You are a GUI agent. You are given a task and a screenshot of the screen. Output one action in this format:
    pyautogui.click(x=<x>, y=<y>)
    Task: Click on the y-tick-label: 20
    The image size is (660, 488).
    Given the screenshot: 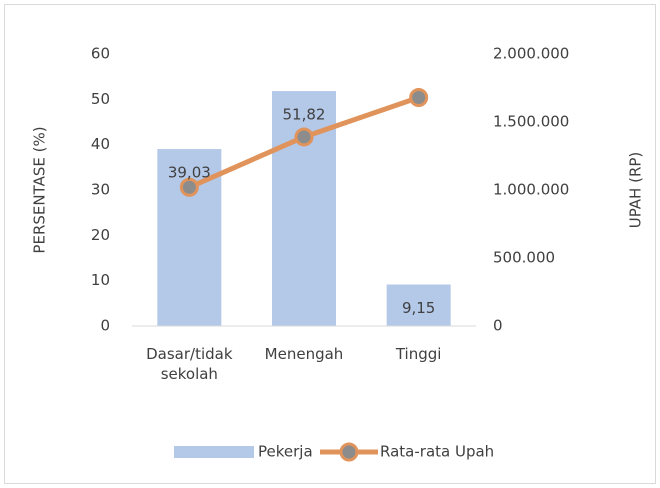 What is the action you would take?
    pyautogui.click(x=100, y=235)
    